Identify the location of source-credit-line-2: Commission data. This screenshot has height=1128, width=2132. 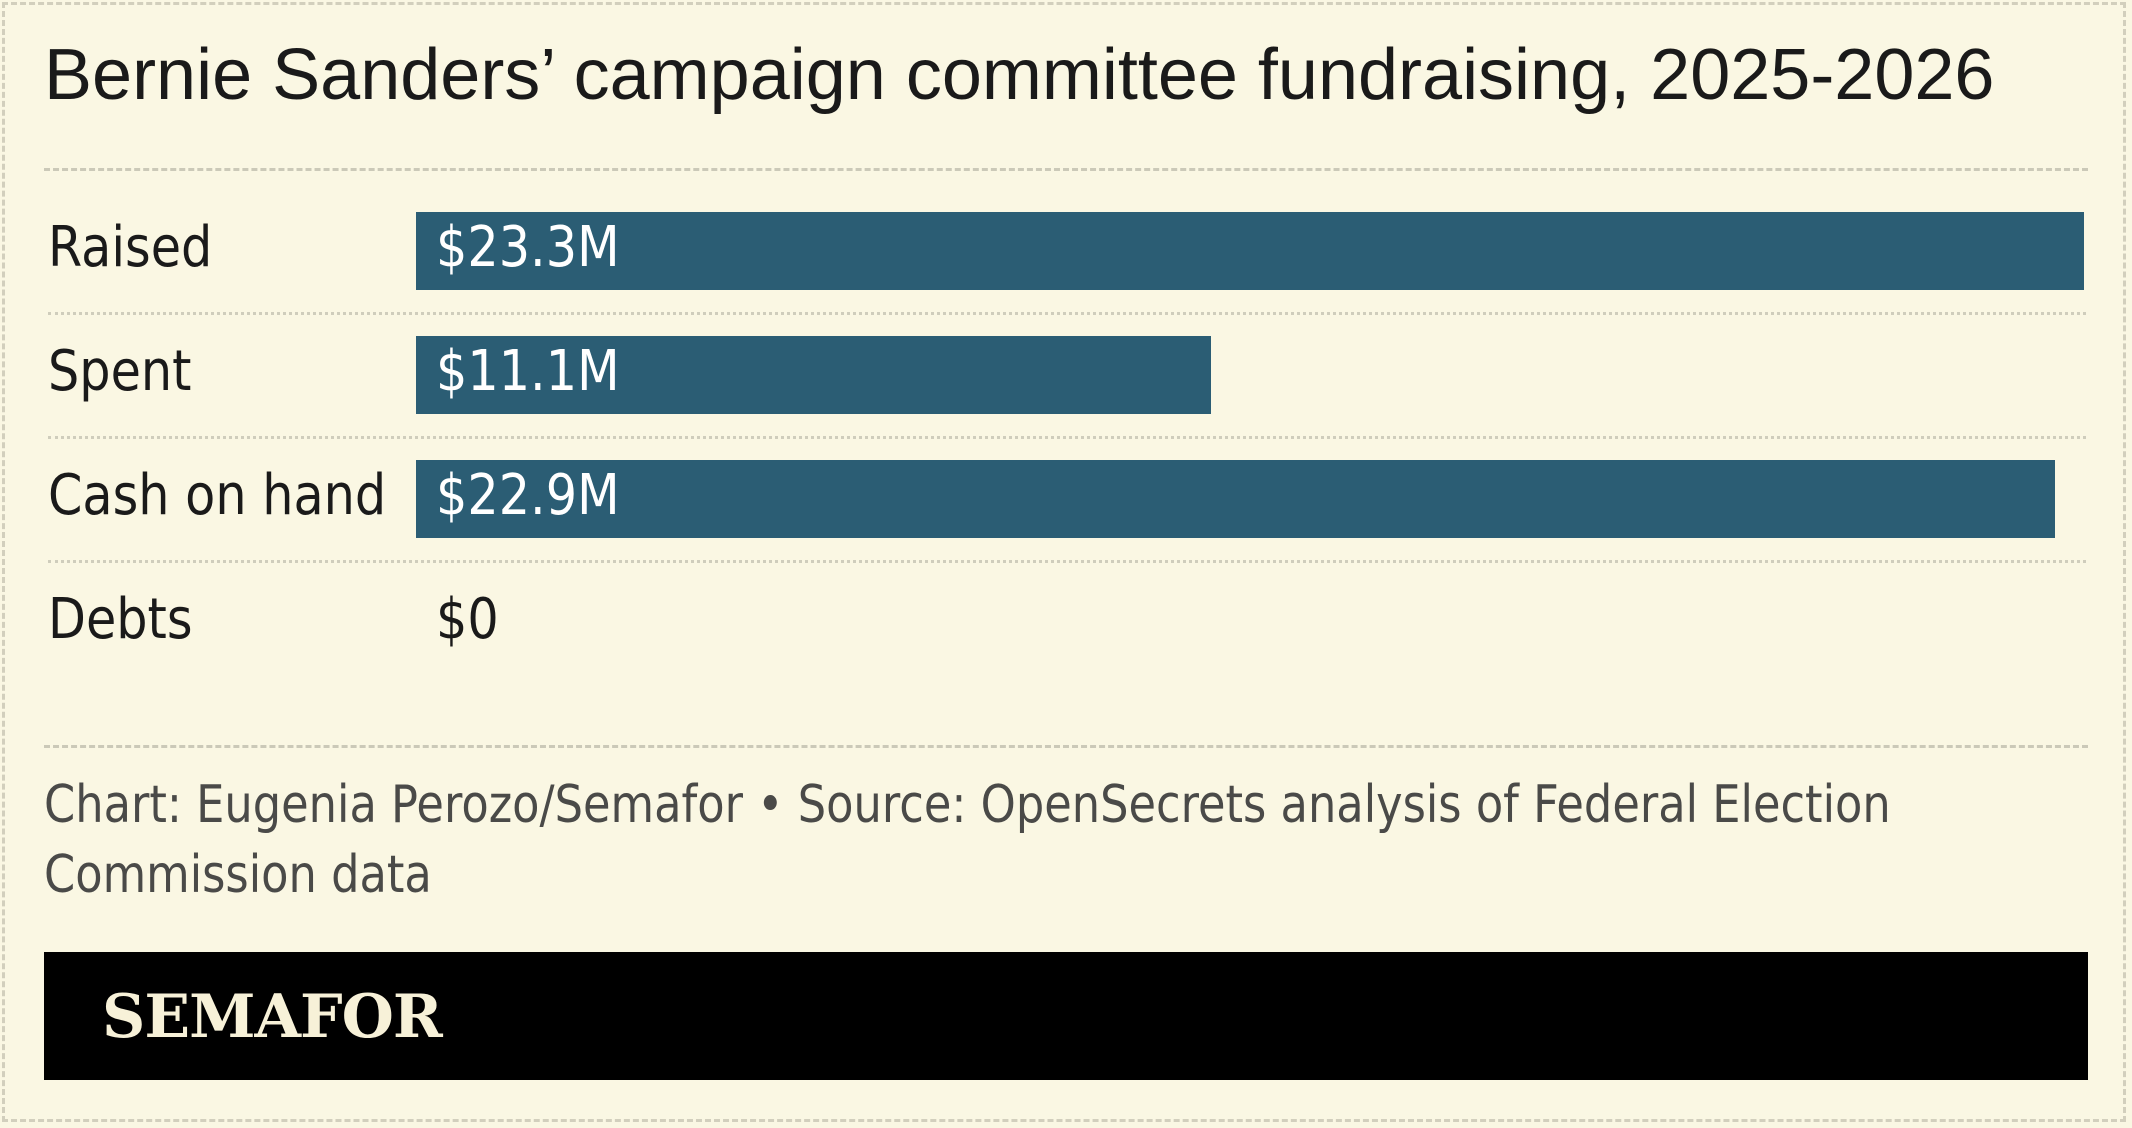
(238, 875).